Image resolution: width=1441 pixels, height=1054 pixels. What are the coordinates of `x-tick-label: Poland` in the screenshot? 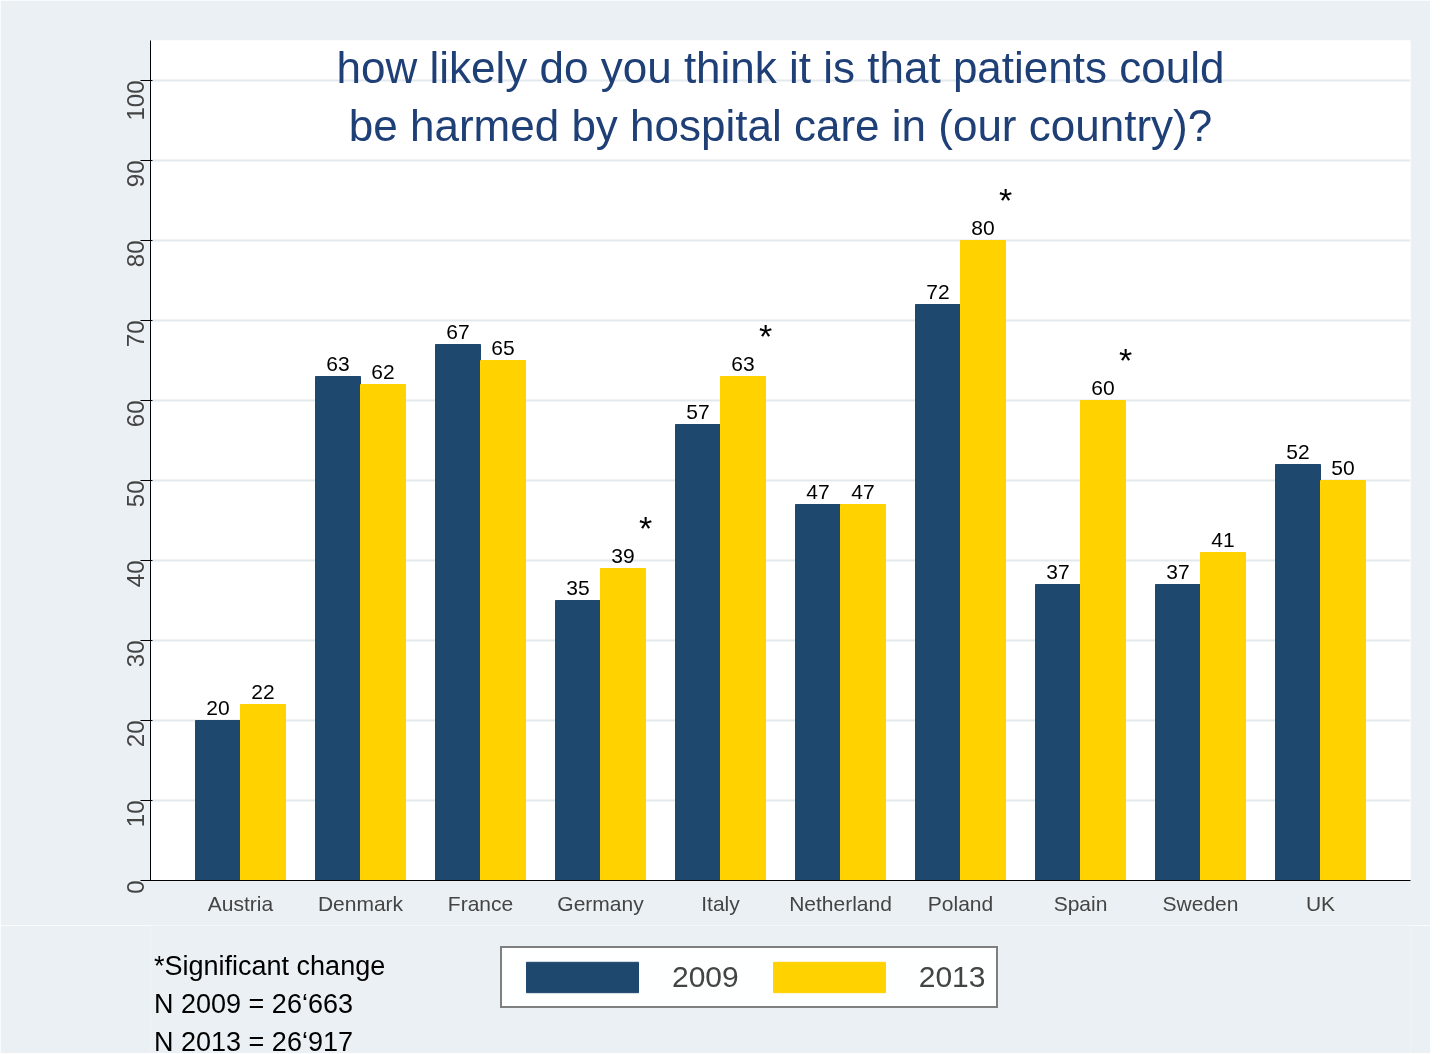 It's located at (960, 903).